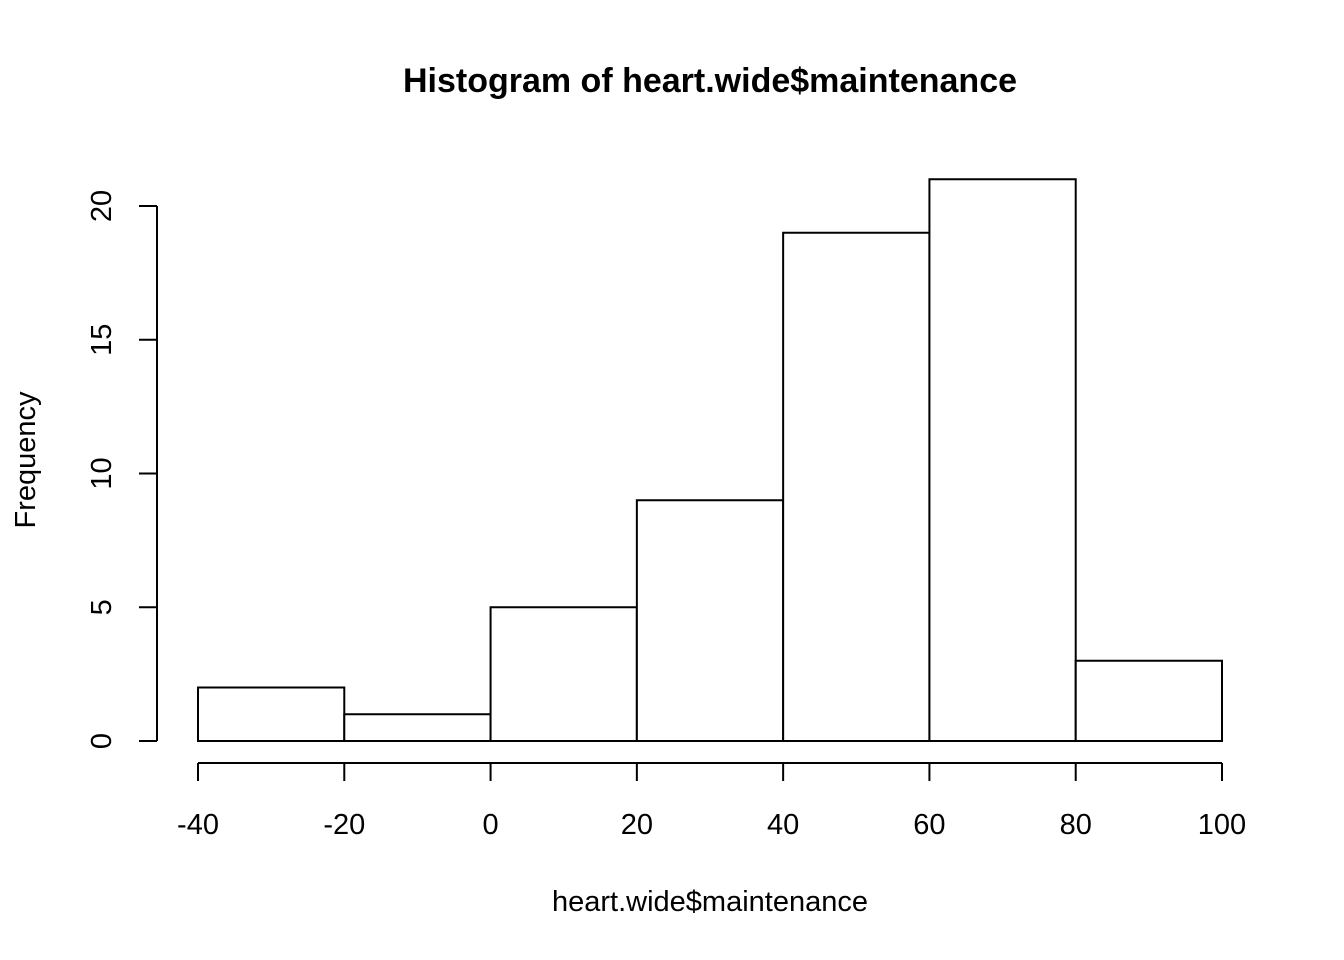 The width and height of the screenshot is (1344, 960). I want to click on x-tick-label: 0, so click(491, 825).